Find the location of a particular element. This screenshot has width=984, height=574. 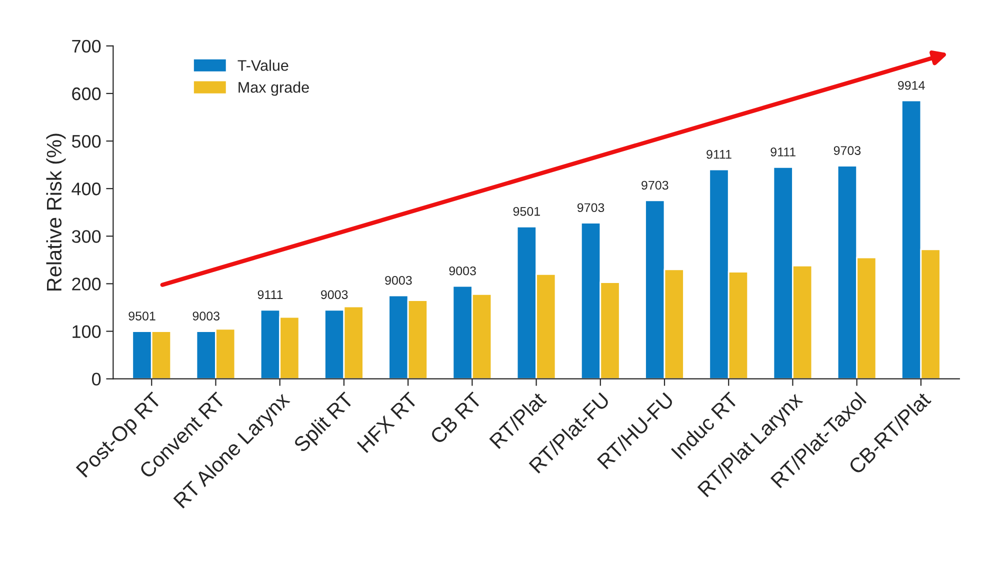

annotation: 9914 is located at coordinates (911, 85).